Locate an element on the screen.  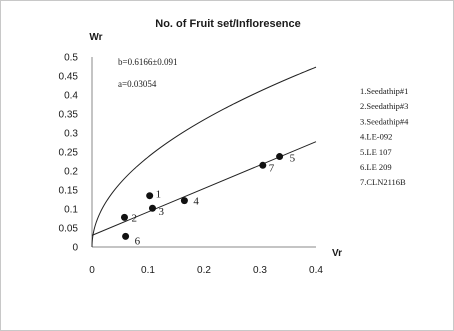
y-tick-label: 0.1 is located at coordinates (71, 210).